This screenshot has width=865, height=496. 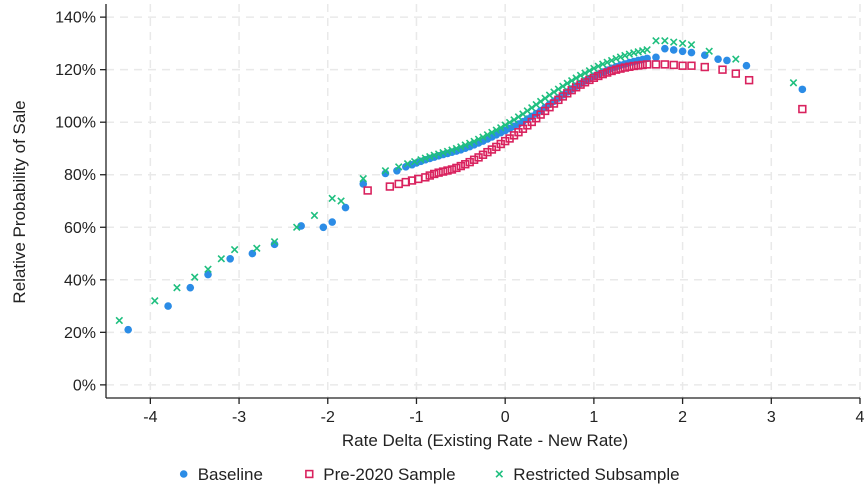 What do you see at coordinates (80, 202) in the screenshot?
I see `y-axis-ticks: 0% 20% 40% 60% 80% 100% 120% 140%` at bounding box center [80, 202].